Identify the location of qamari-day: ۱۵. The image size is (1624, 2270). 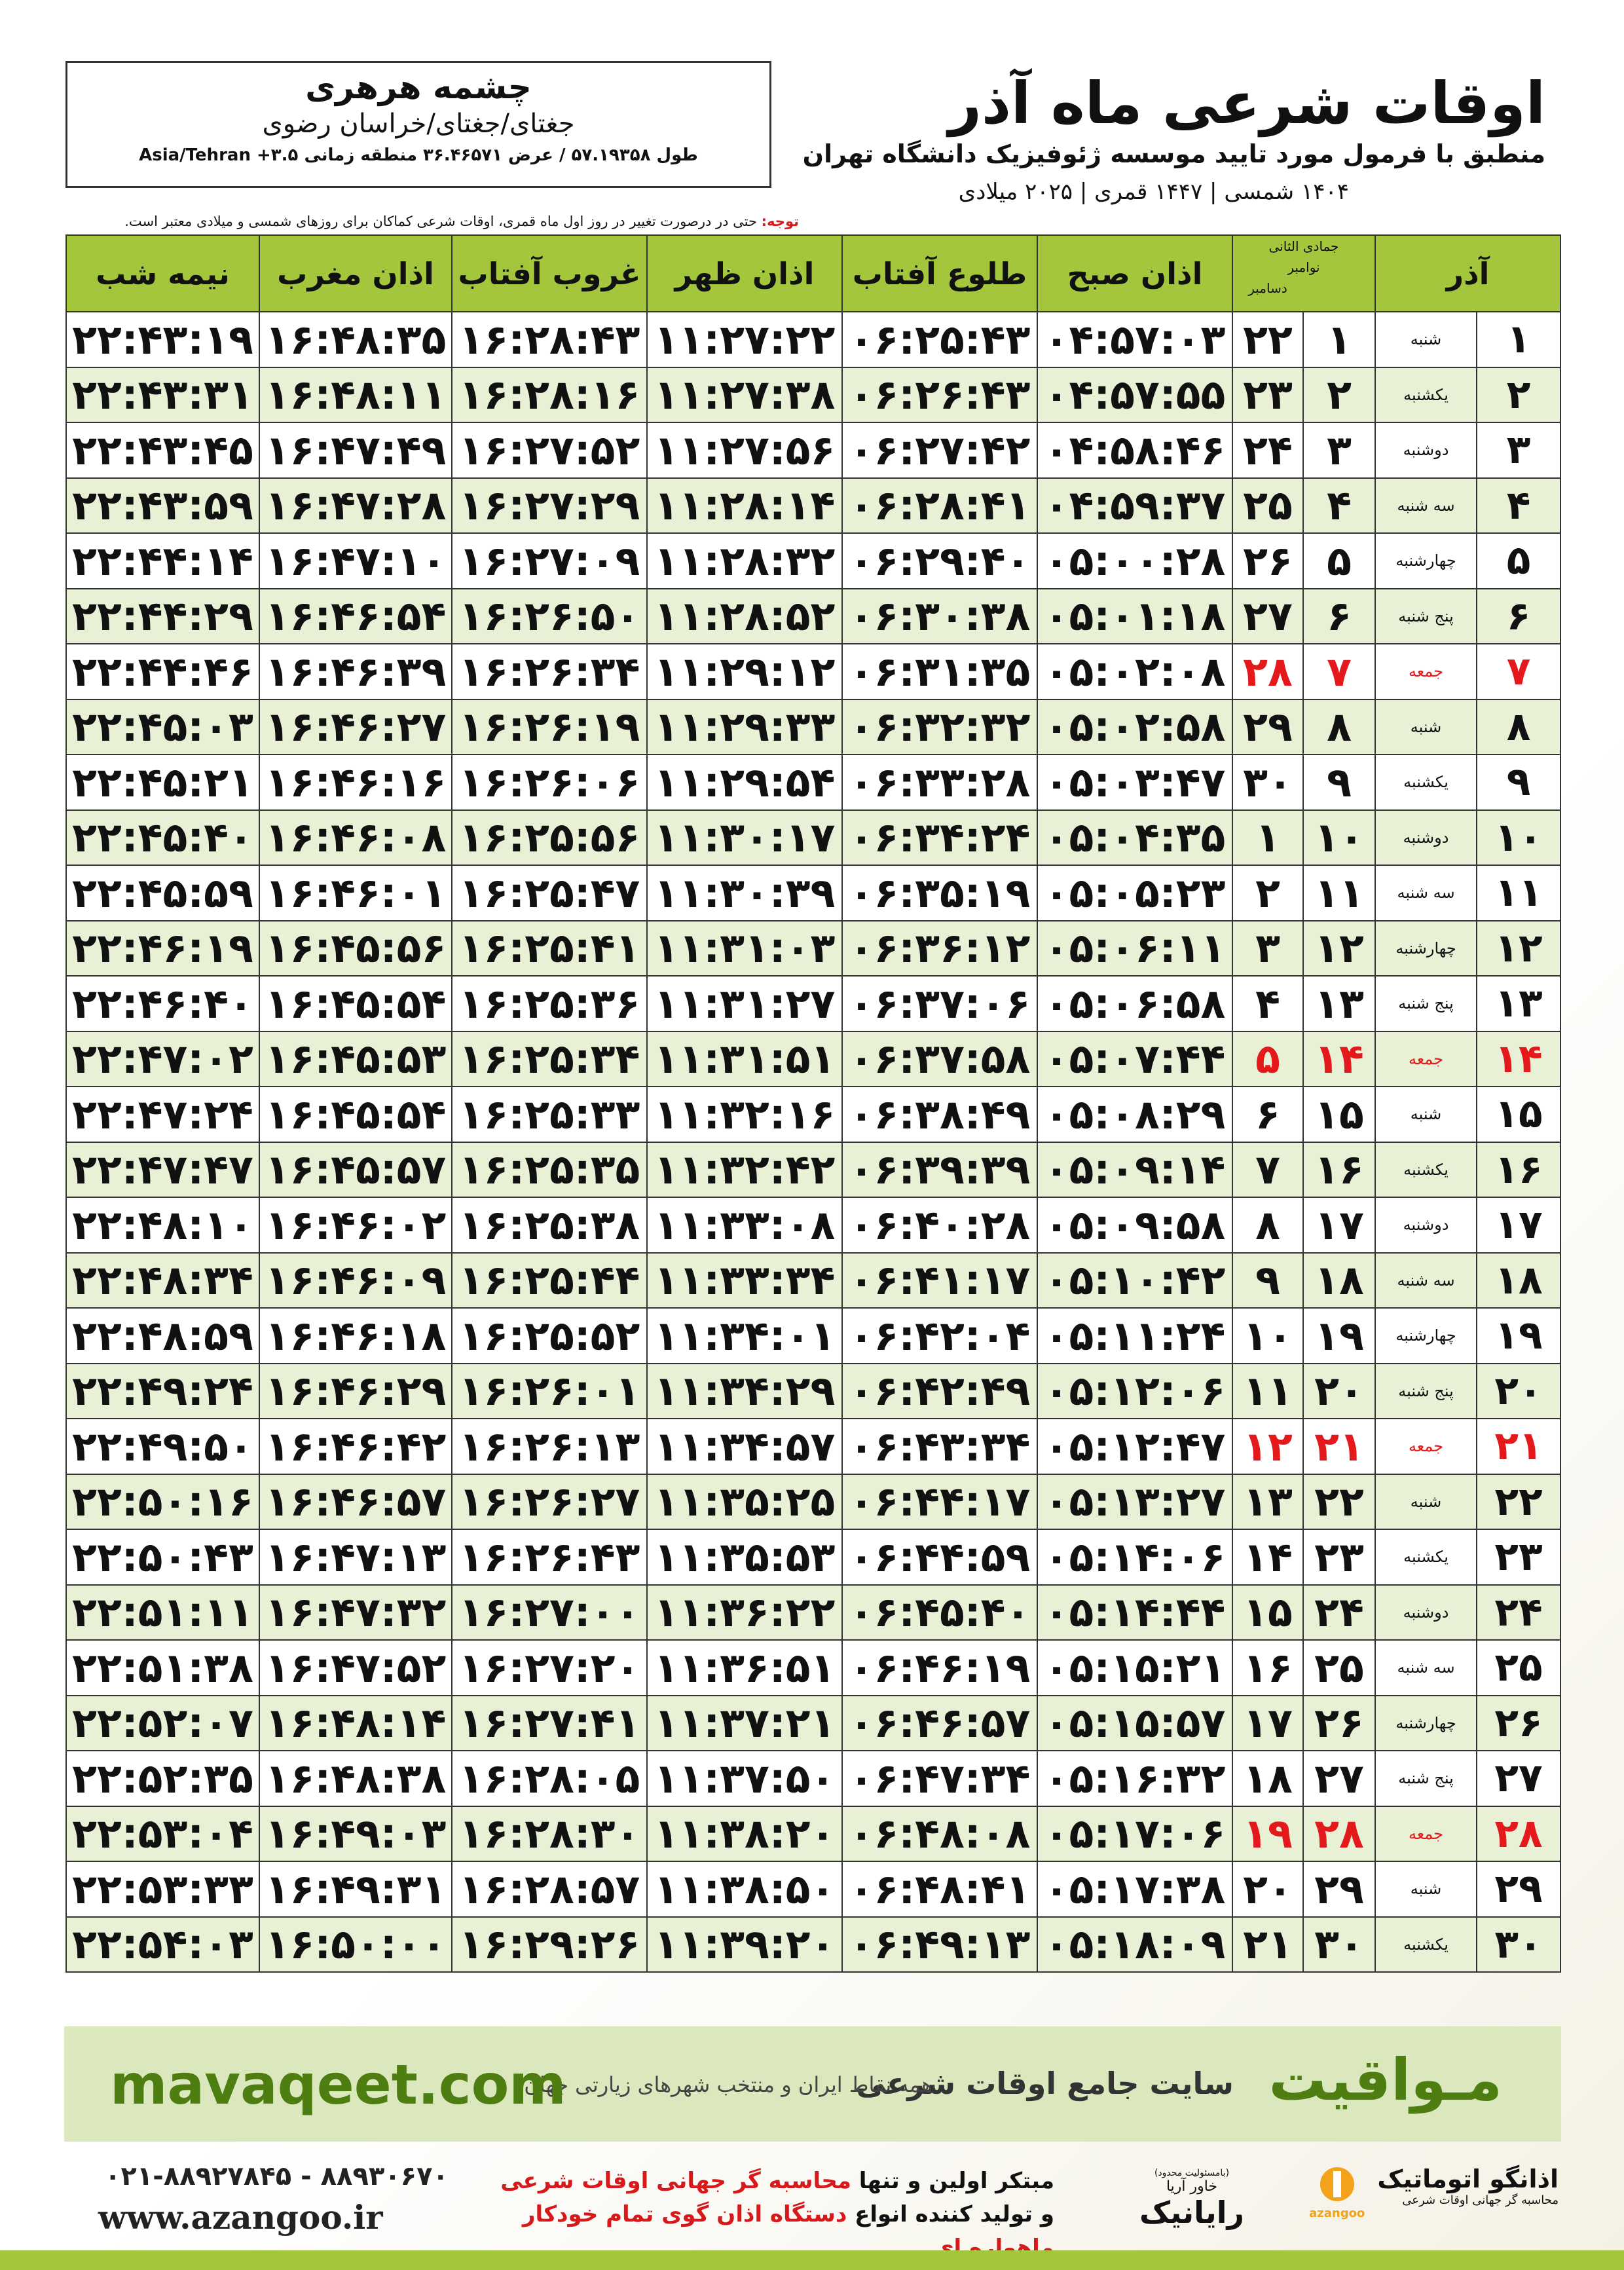
(1339, 1114).